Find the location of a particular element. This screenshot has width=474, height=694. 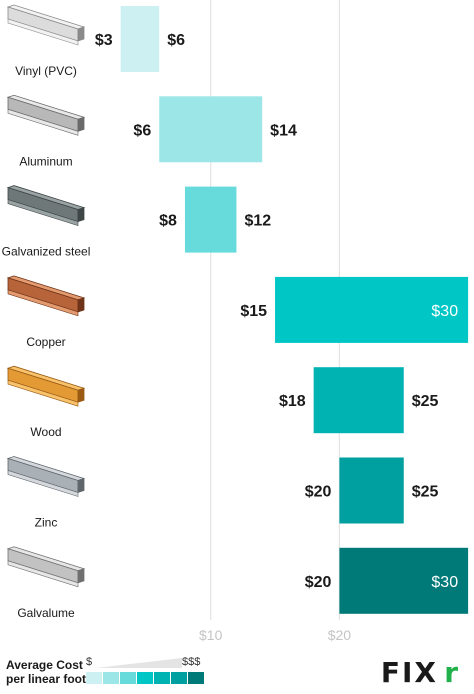

category-label: Wood is located at coordinates (45, 432).